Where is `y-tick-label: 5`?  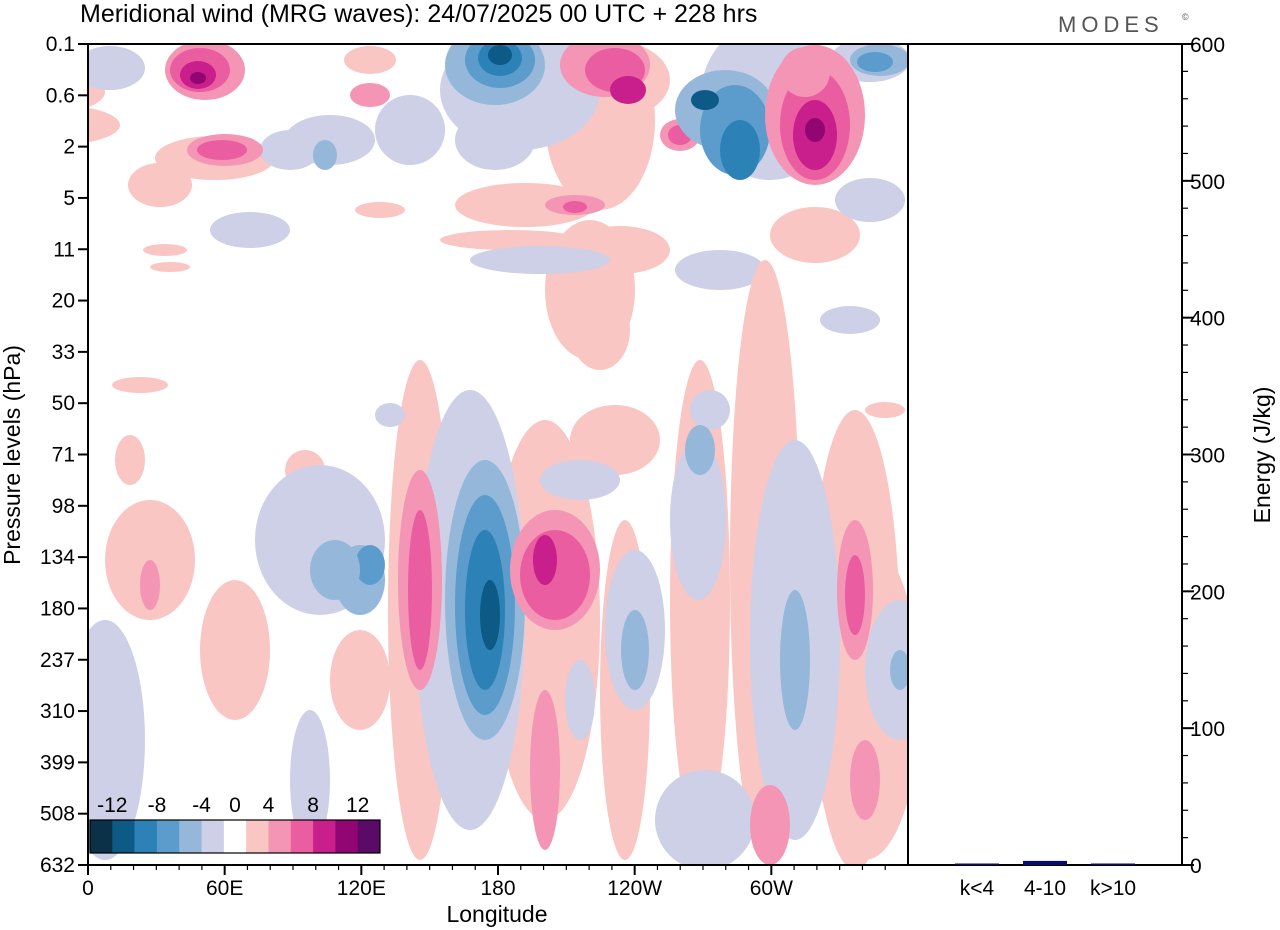 y-tick-label: 5 is located at coordinates (69, 198).